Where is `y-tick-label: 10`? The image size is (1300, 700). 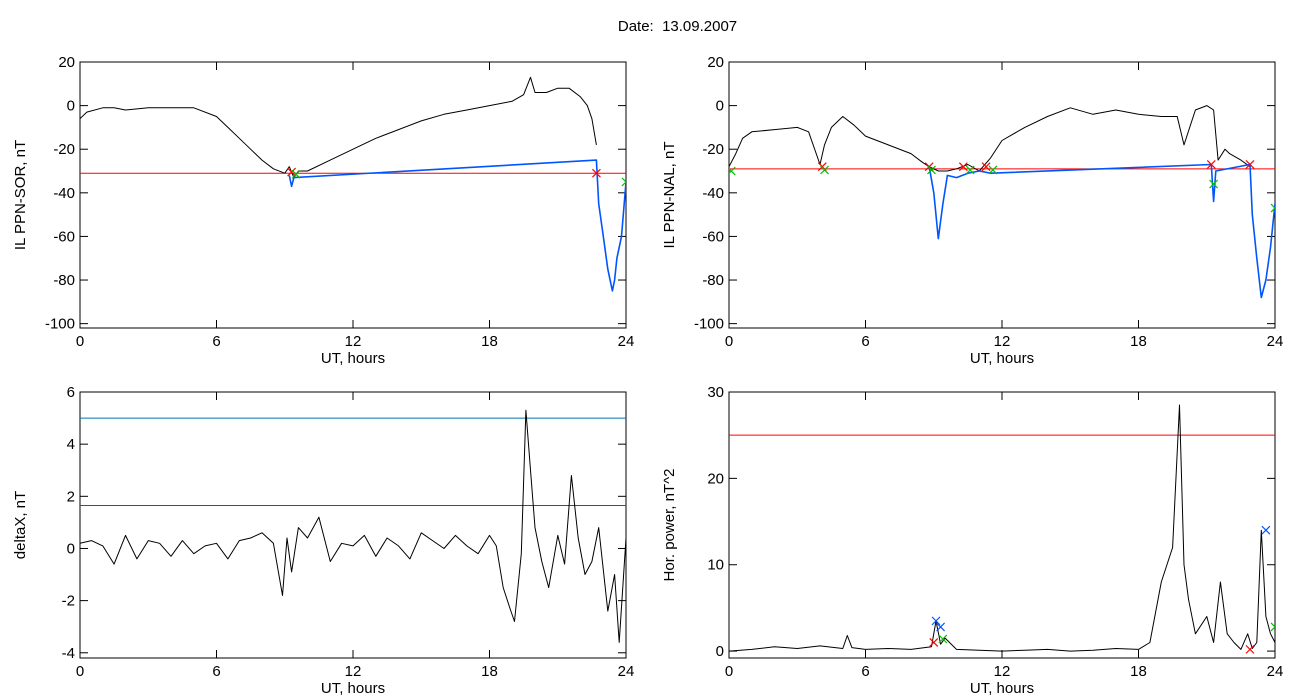 y-tick-label: 10 is located at coordinates (715, 565).